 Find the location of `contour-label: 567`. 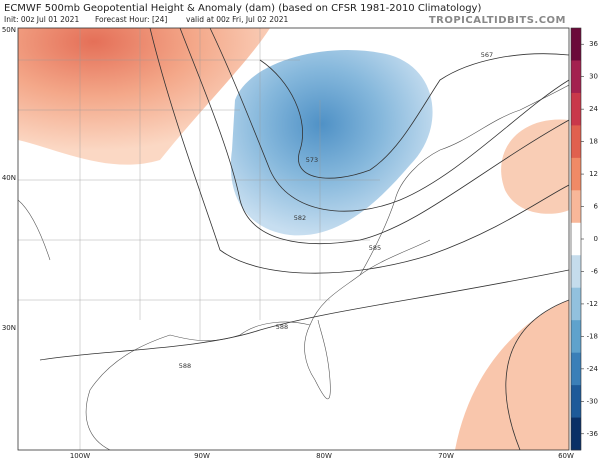

contour-label: 567 is located at coordinates (487, 55).